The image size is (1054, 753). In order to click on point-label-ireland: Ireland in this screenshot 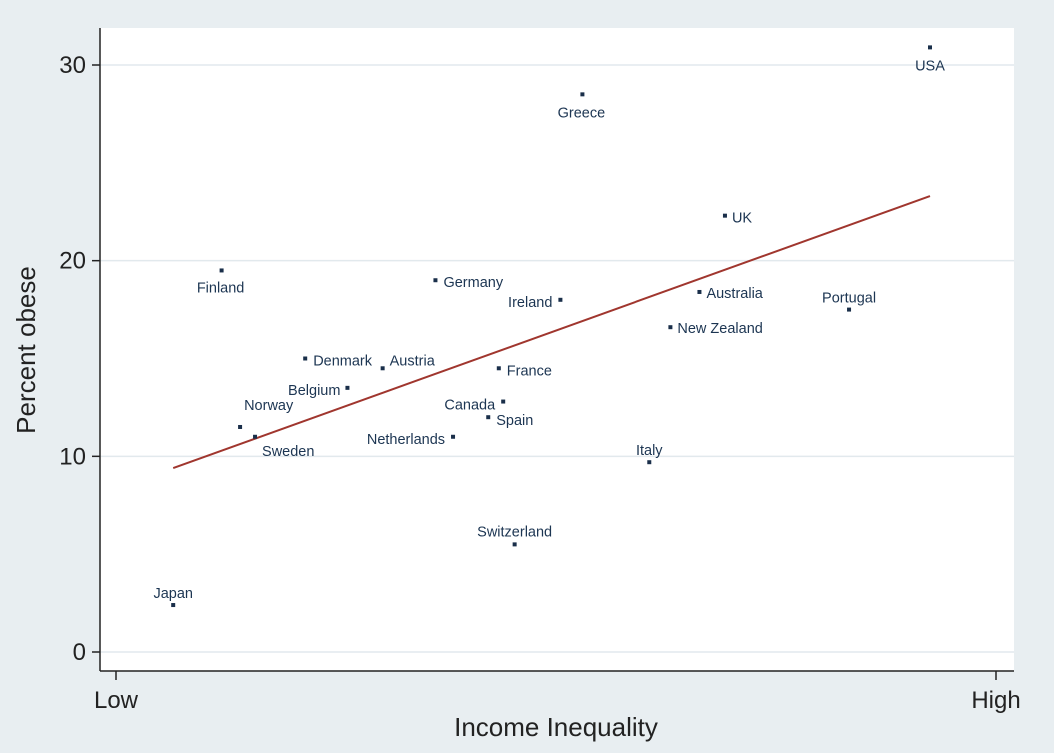, I will do `click(530, 303)`.